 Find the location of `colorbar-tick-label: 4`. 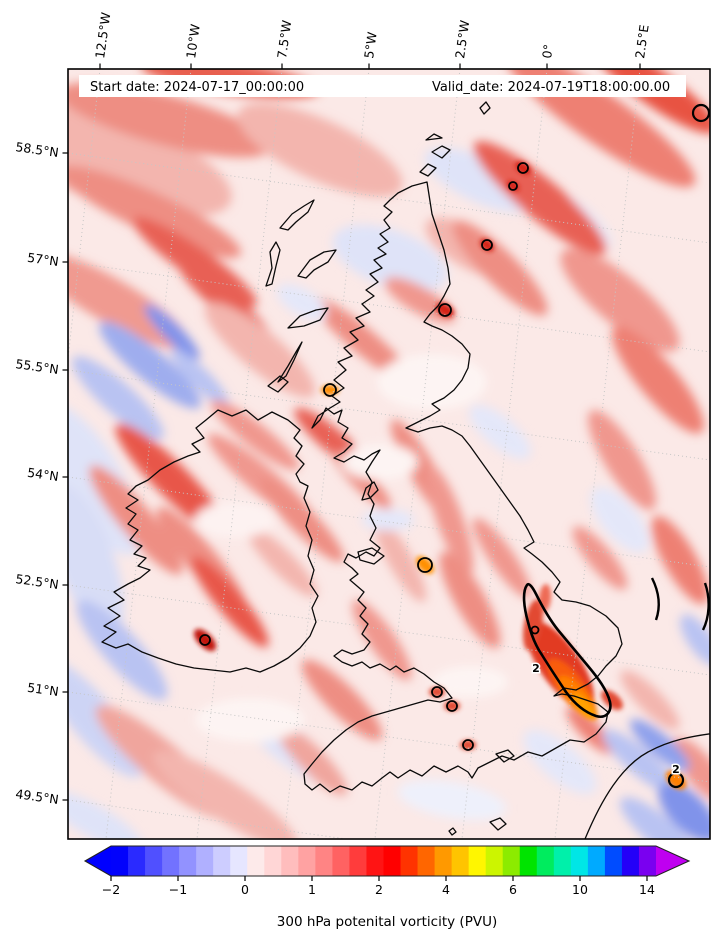

colorbar-tick-label: 4 is located at coordinates (446, 889).